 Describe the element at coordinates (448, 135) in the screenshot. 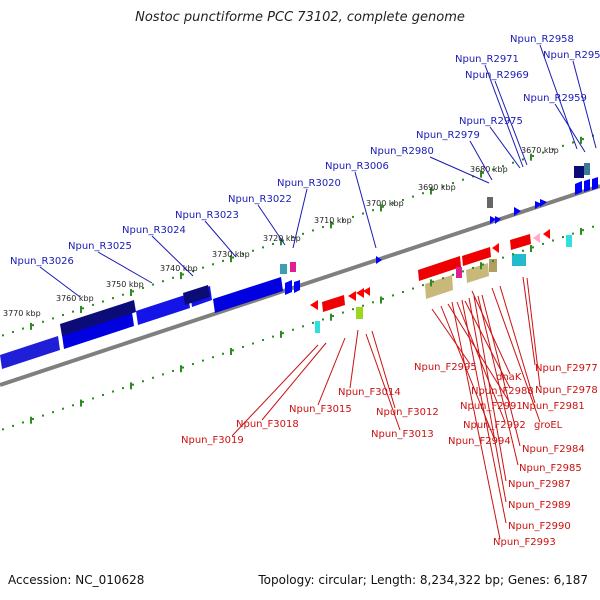

I see `reverse-gene-label: Npun_R2979` at that location.